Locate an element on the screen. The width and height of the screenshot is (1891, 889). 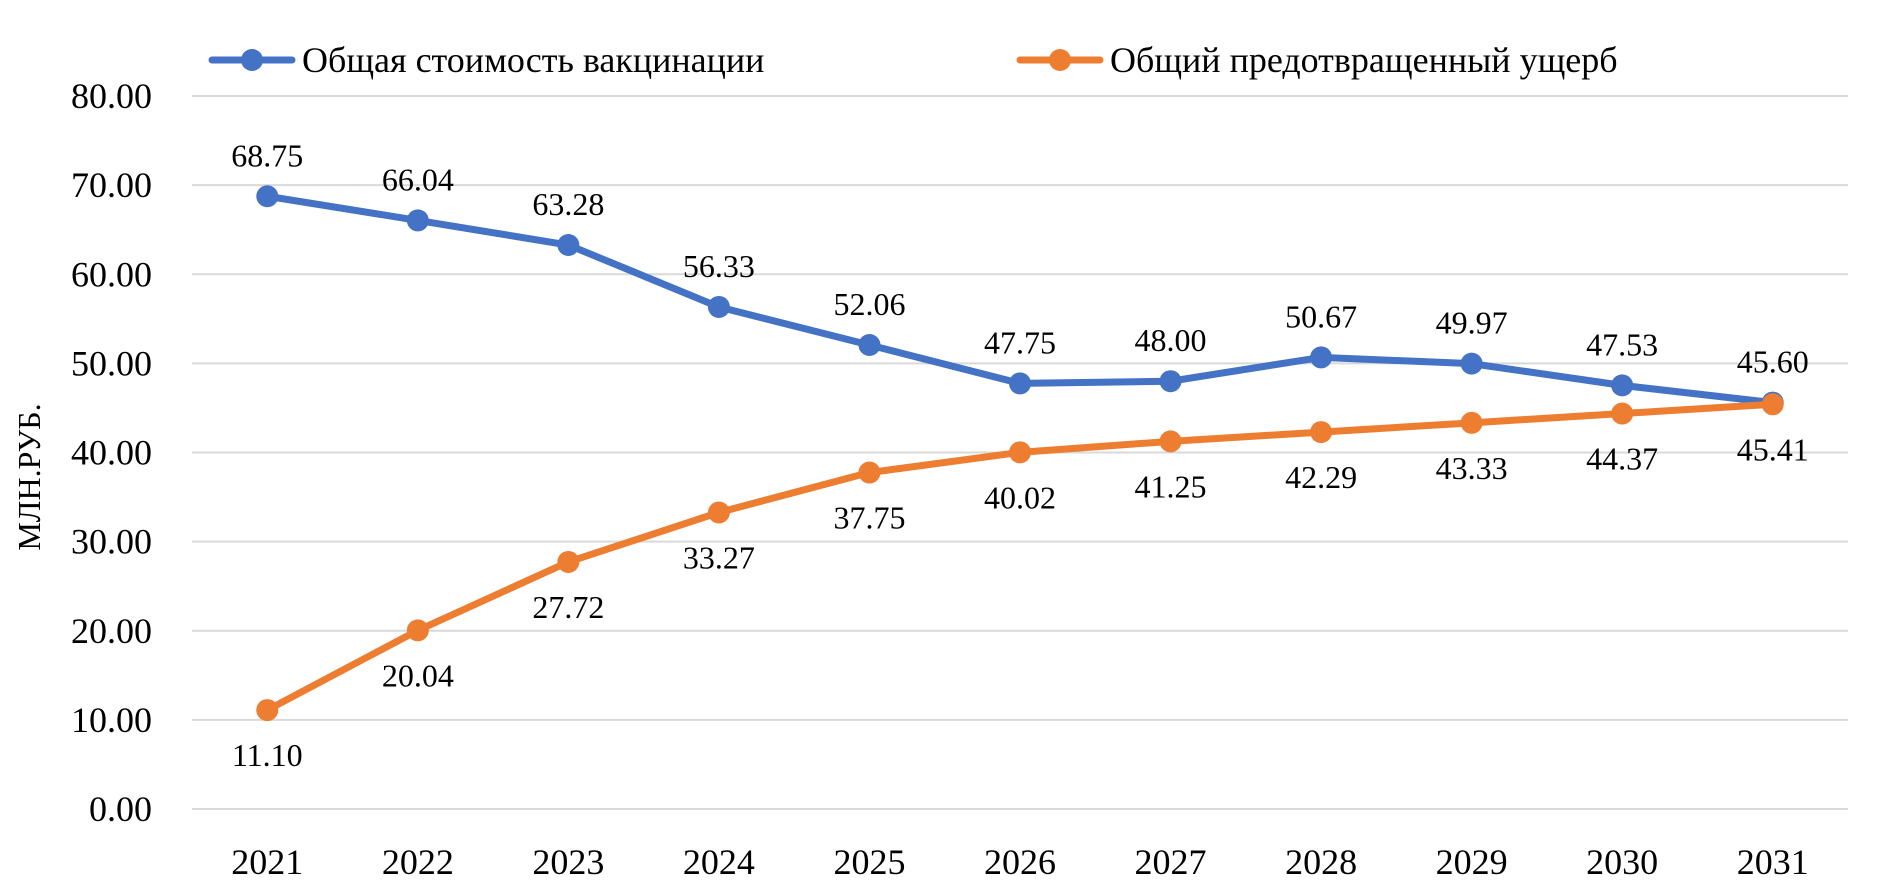
y-tick-label: 70.00 is located at coordinates (111, 185).